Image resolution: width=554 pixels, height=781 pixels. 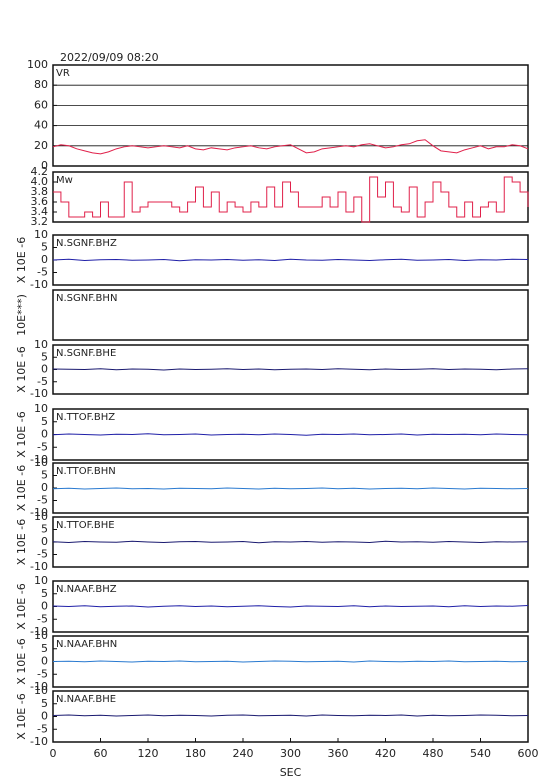 I want to click on x-tick-label: 240, so click(x=243, y=753).